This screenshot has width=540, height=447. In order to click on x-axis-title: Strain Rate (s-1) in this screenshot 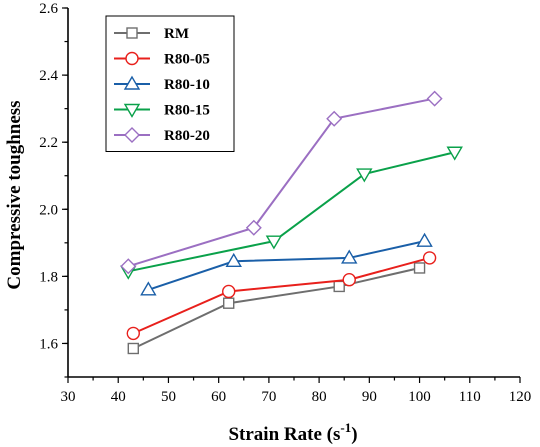, I will do `click(292, 432)`.